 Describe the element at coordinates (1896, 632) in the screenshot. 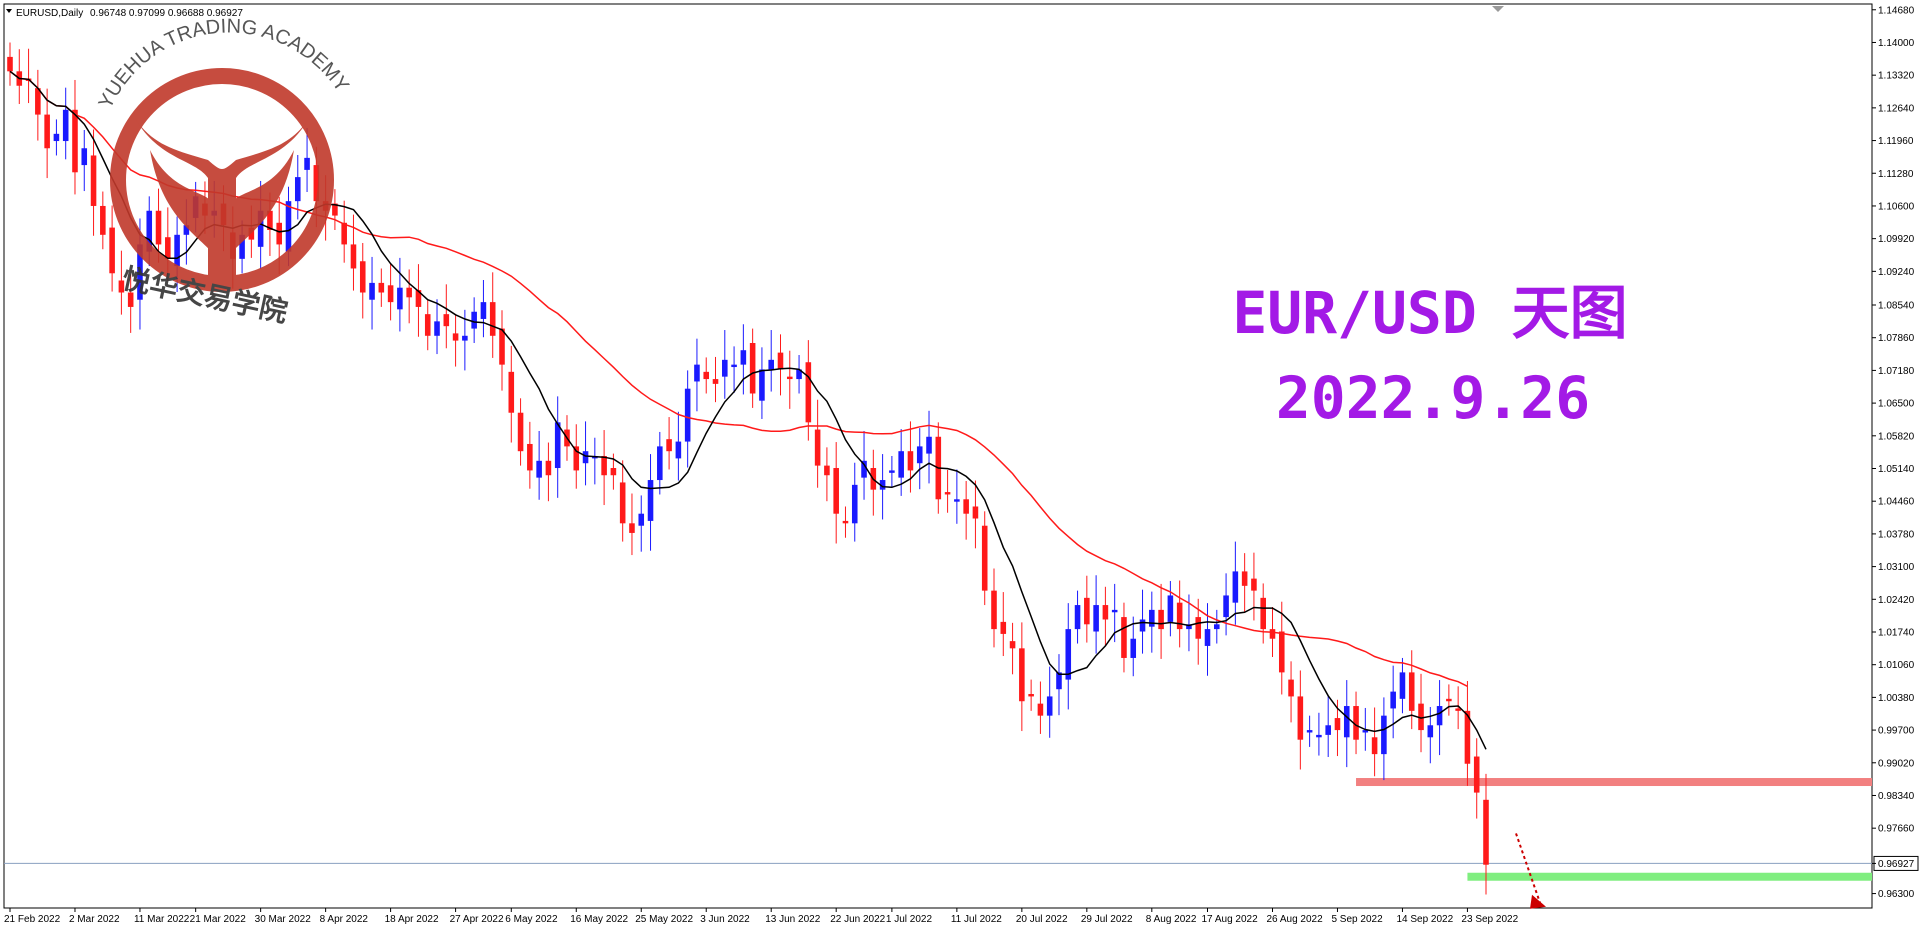

I see `y-tick-label: 1.01740` at that location.